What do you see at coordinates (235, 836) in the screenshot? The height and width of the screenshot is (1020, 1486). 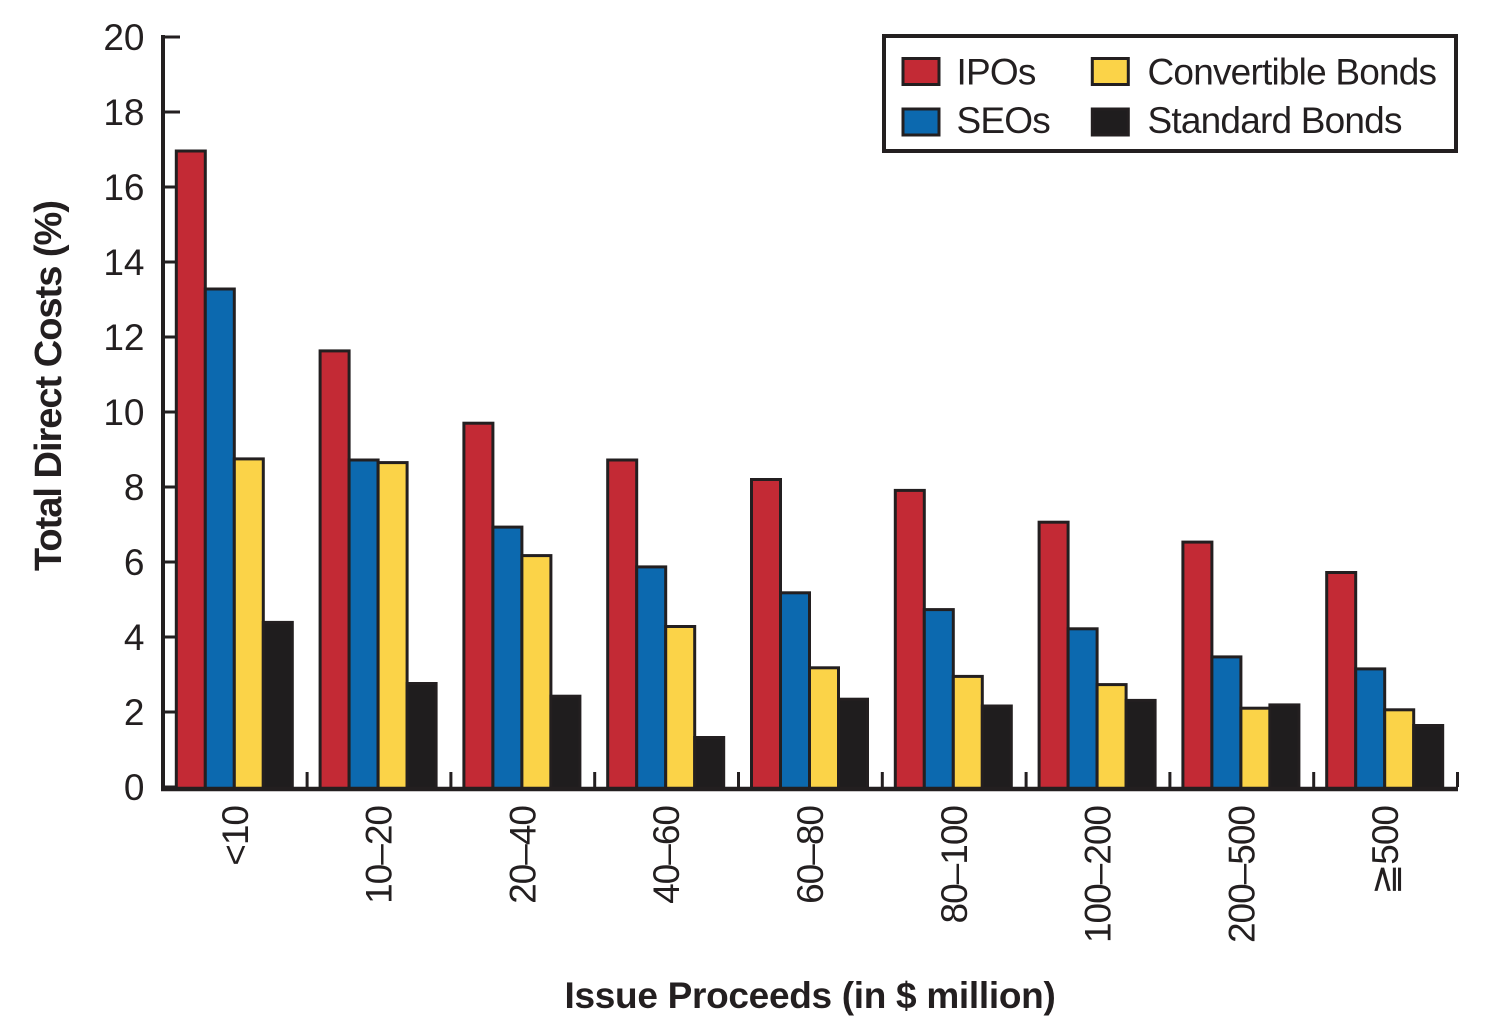 I see `svg-text: <10` at bounding box center [235, 836].